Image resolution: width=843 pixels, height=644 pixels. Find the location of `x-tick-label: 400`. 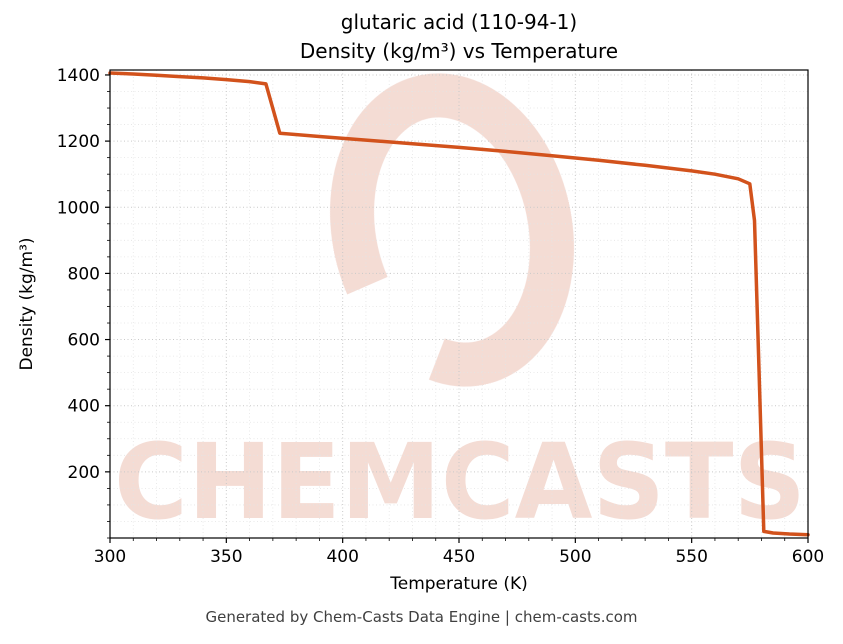

x-tick-label: 400 is located at coordinates (342, 557).